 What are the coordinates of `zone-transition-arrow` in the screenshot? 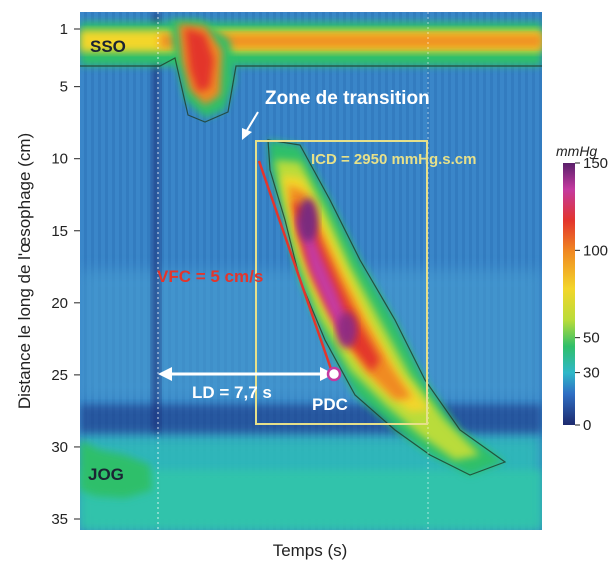 It's located at (250, 125).